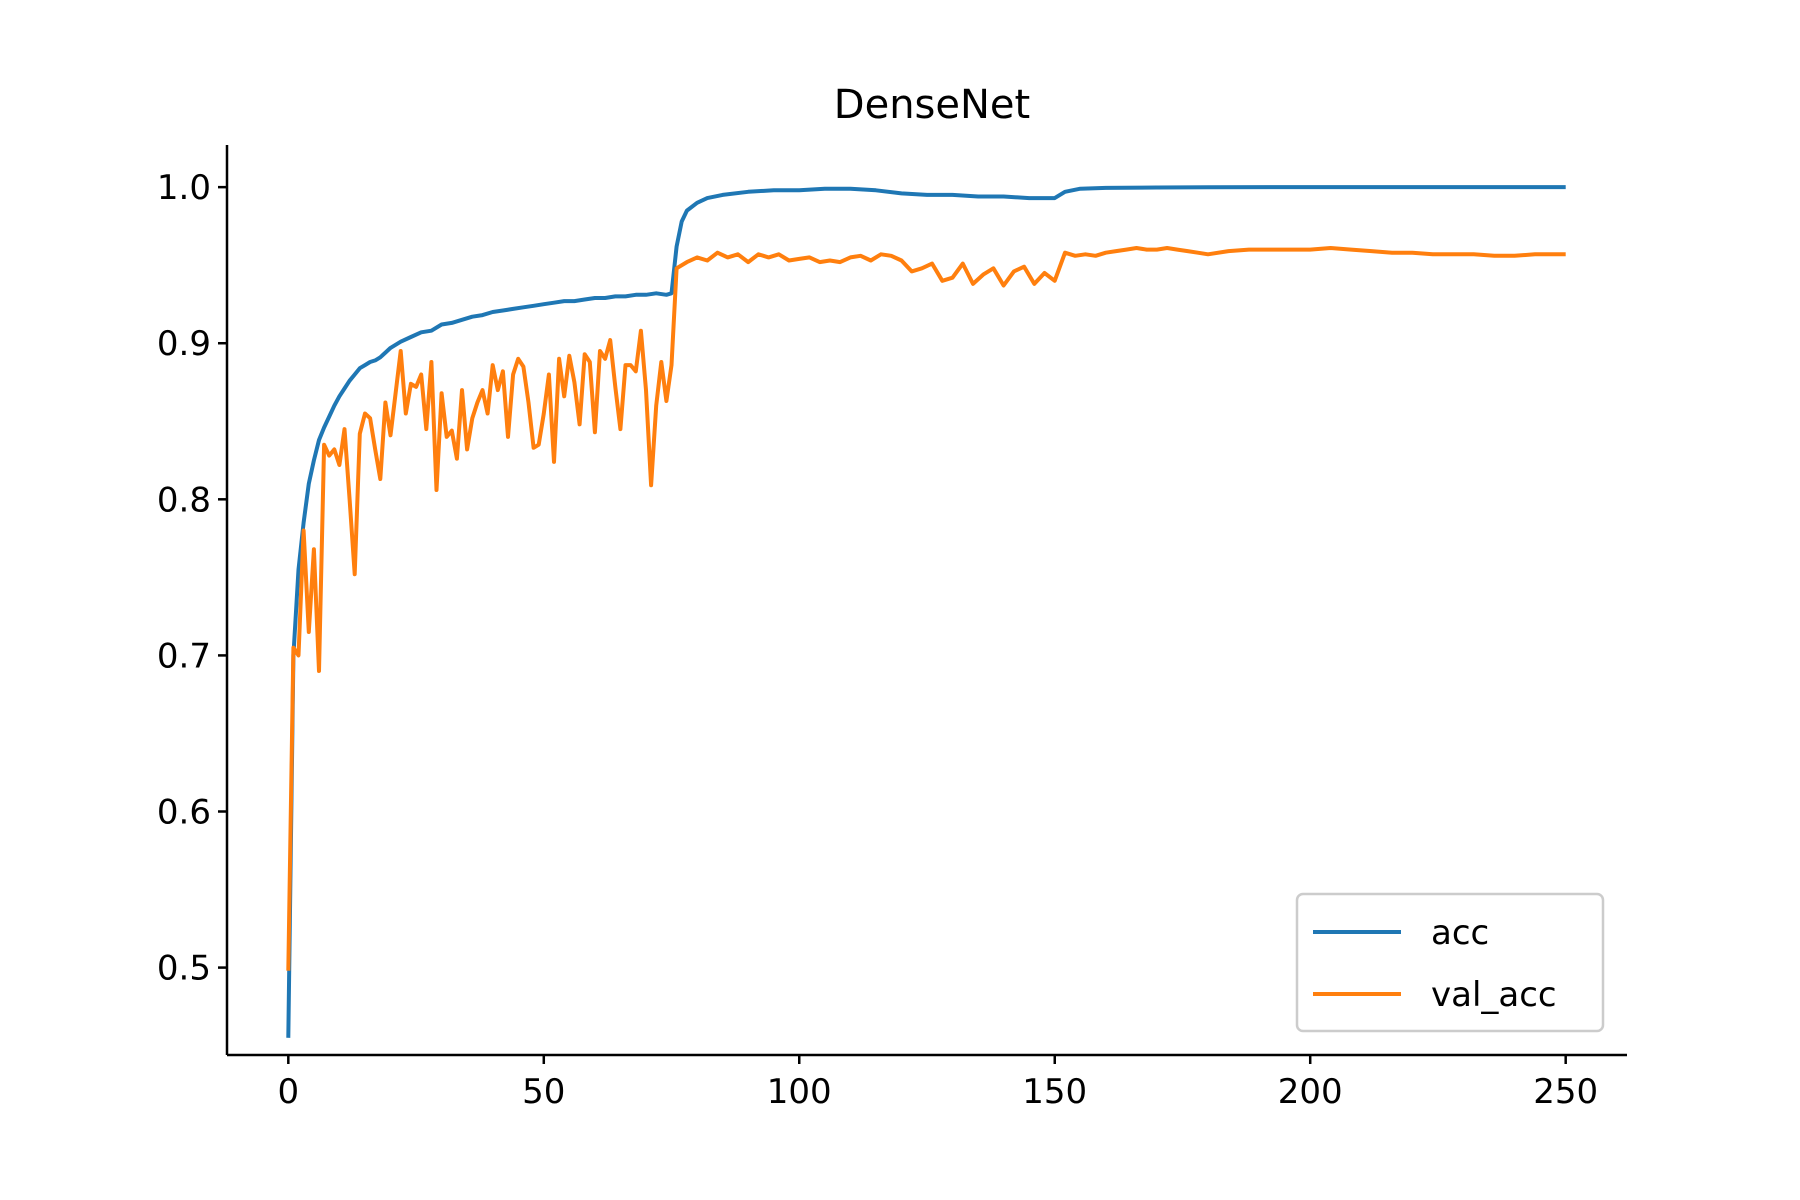 The height and width of the screenshot is (1200, 1800). Describe the element at coordinates (937, 1083) in the screenshot. I see `x-axis-ticks: 0 50 100 150 200 250` at that location.